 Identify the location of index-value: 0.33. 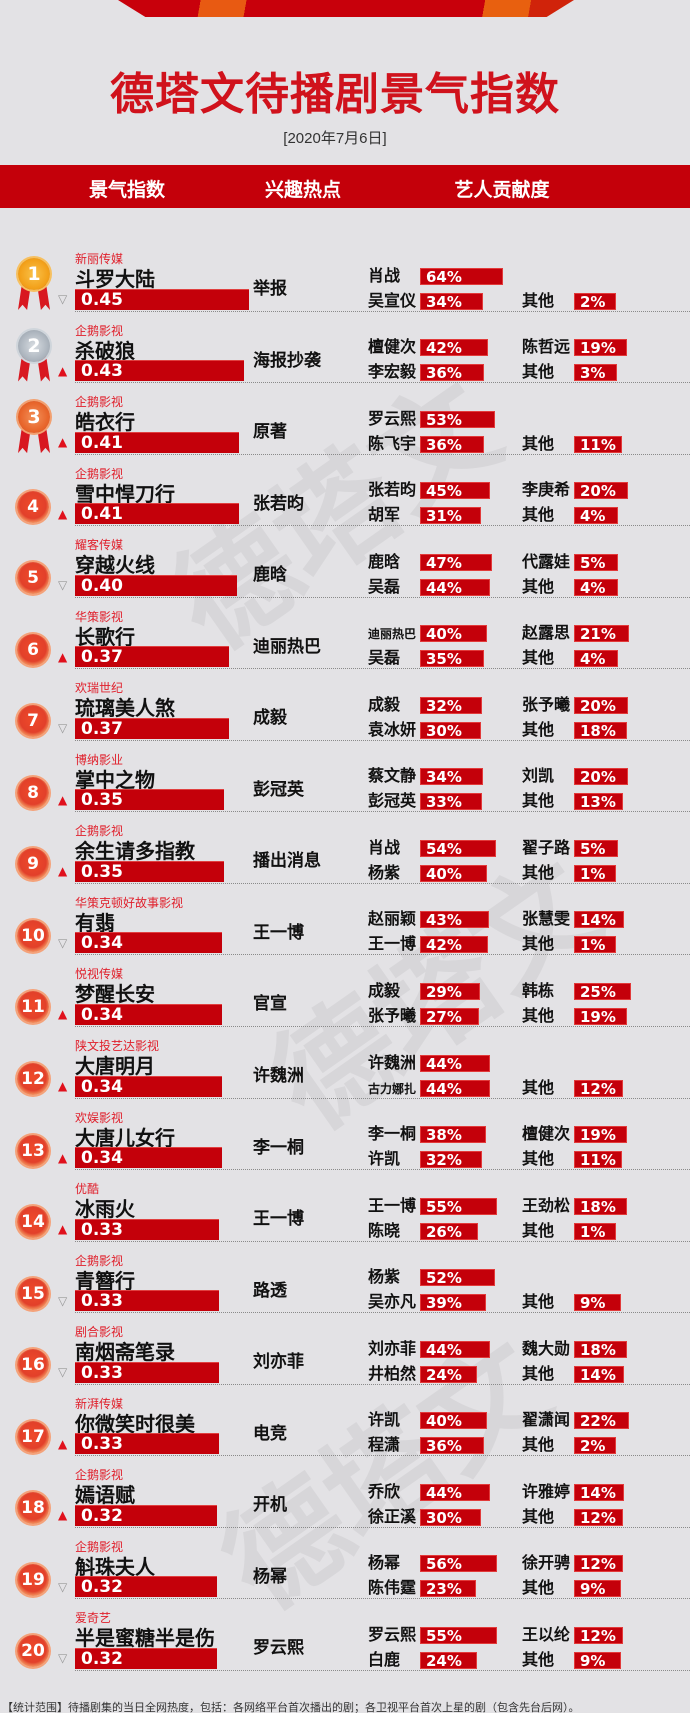
(102, 1372).